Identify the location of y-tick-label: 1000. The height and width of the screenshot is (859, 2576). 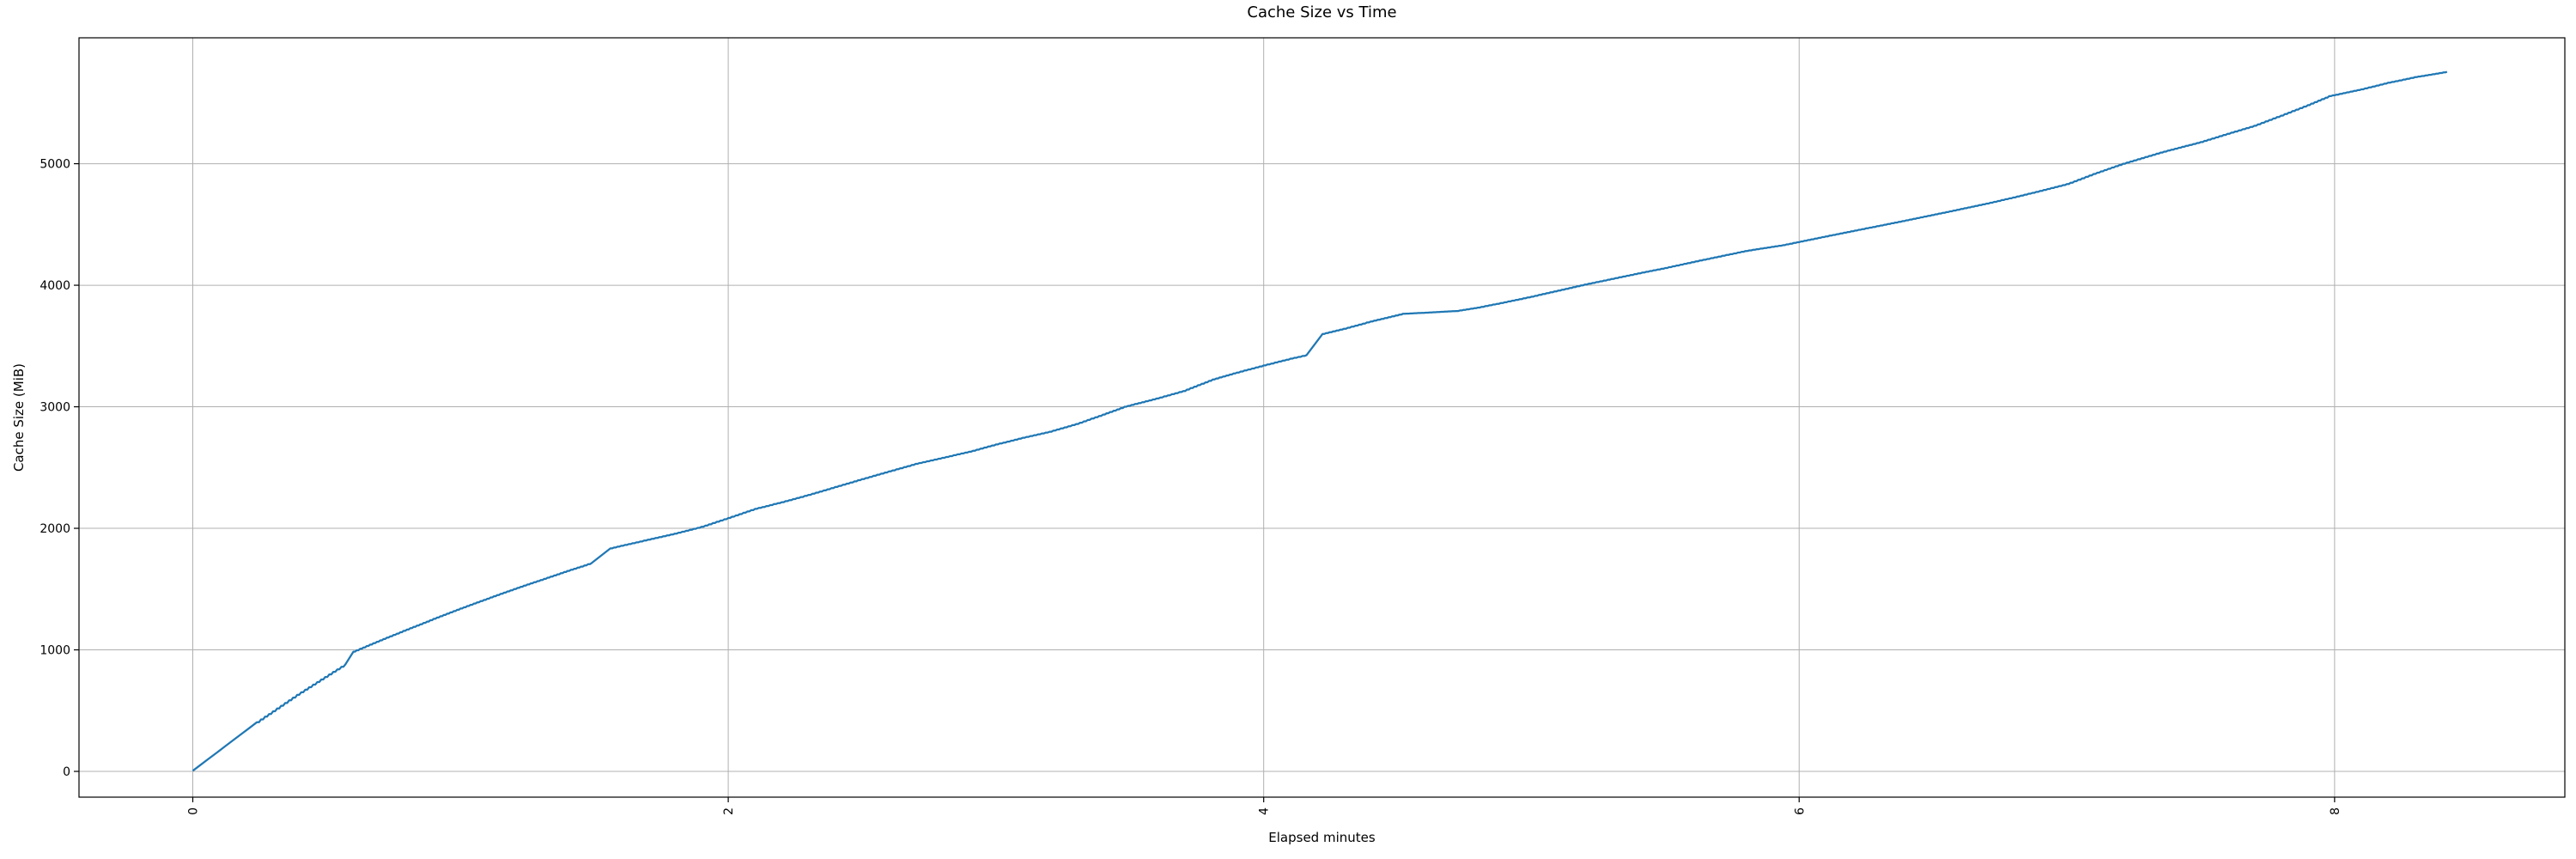
(55, 651).